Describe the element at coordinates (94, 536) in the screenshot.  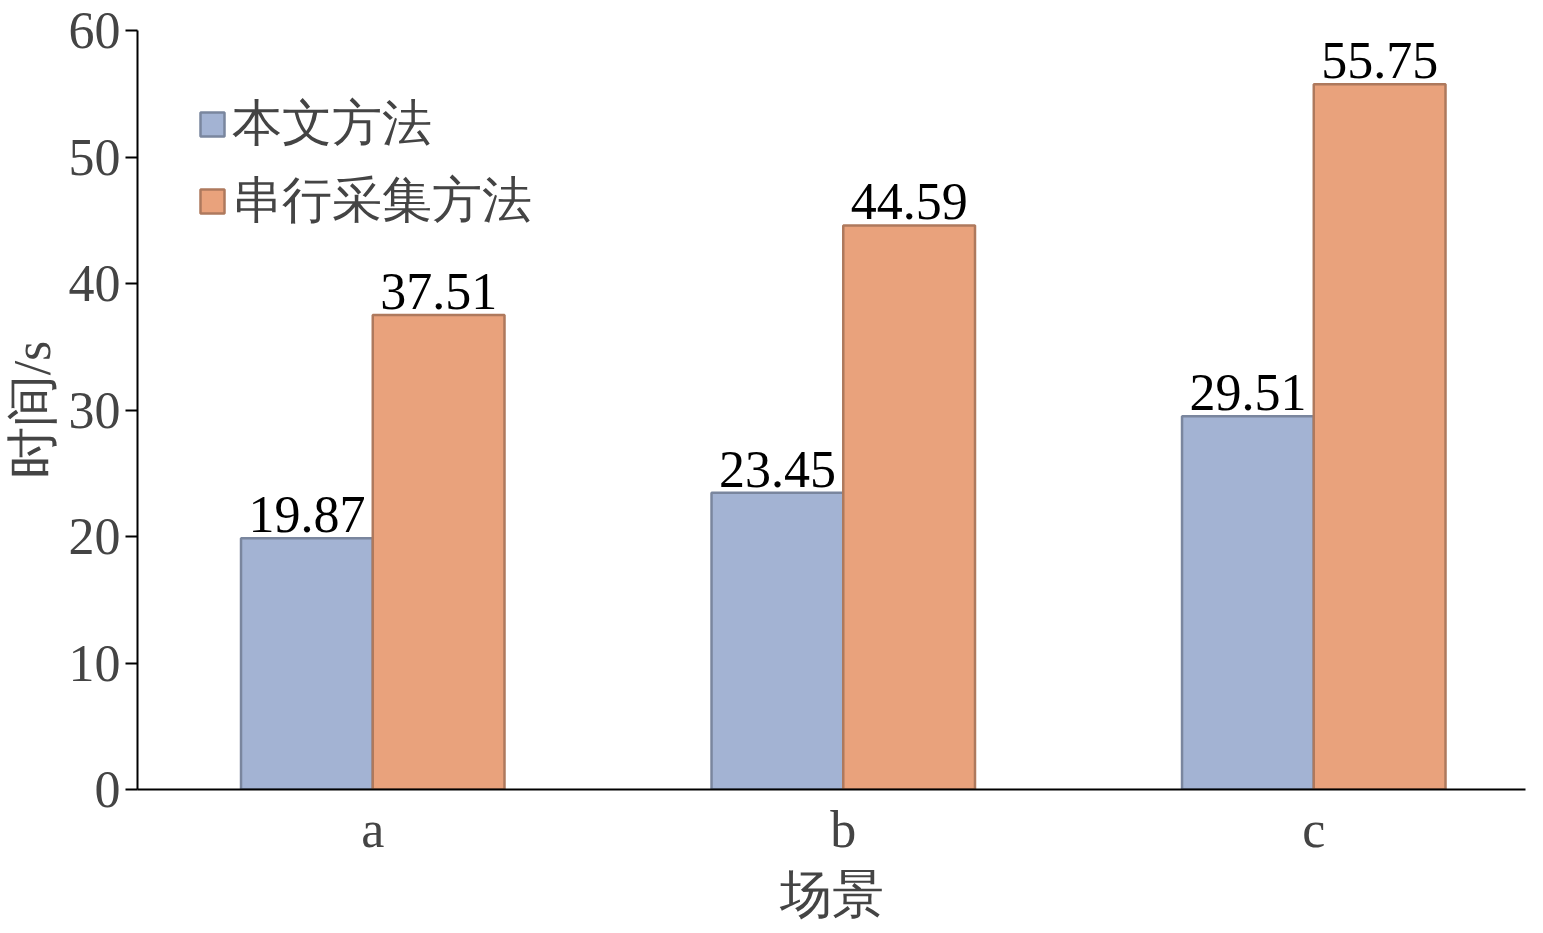
I see `y-tick-label: 20` at that location.